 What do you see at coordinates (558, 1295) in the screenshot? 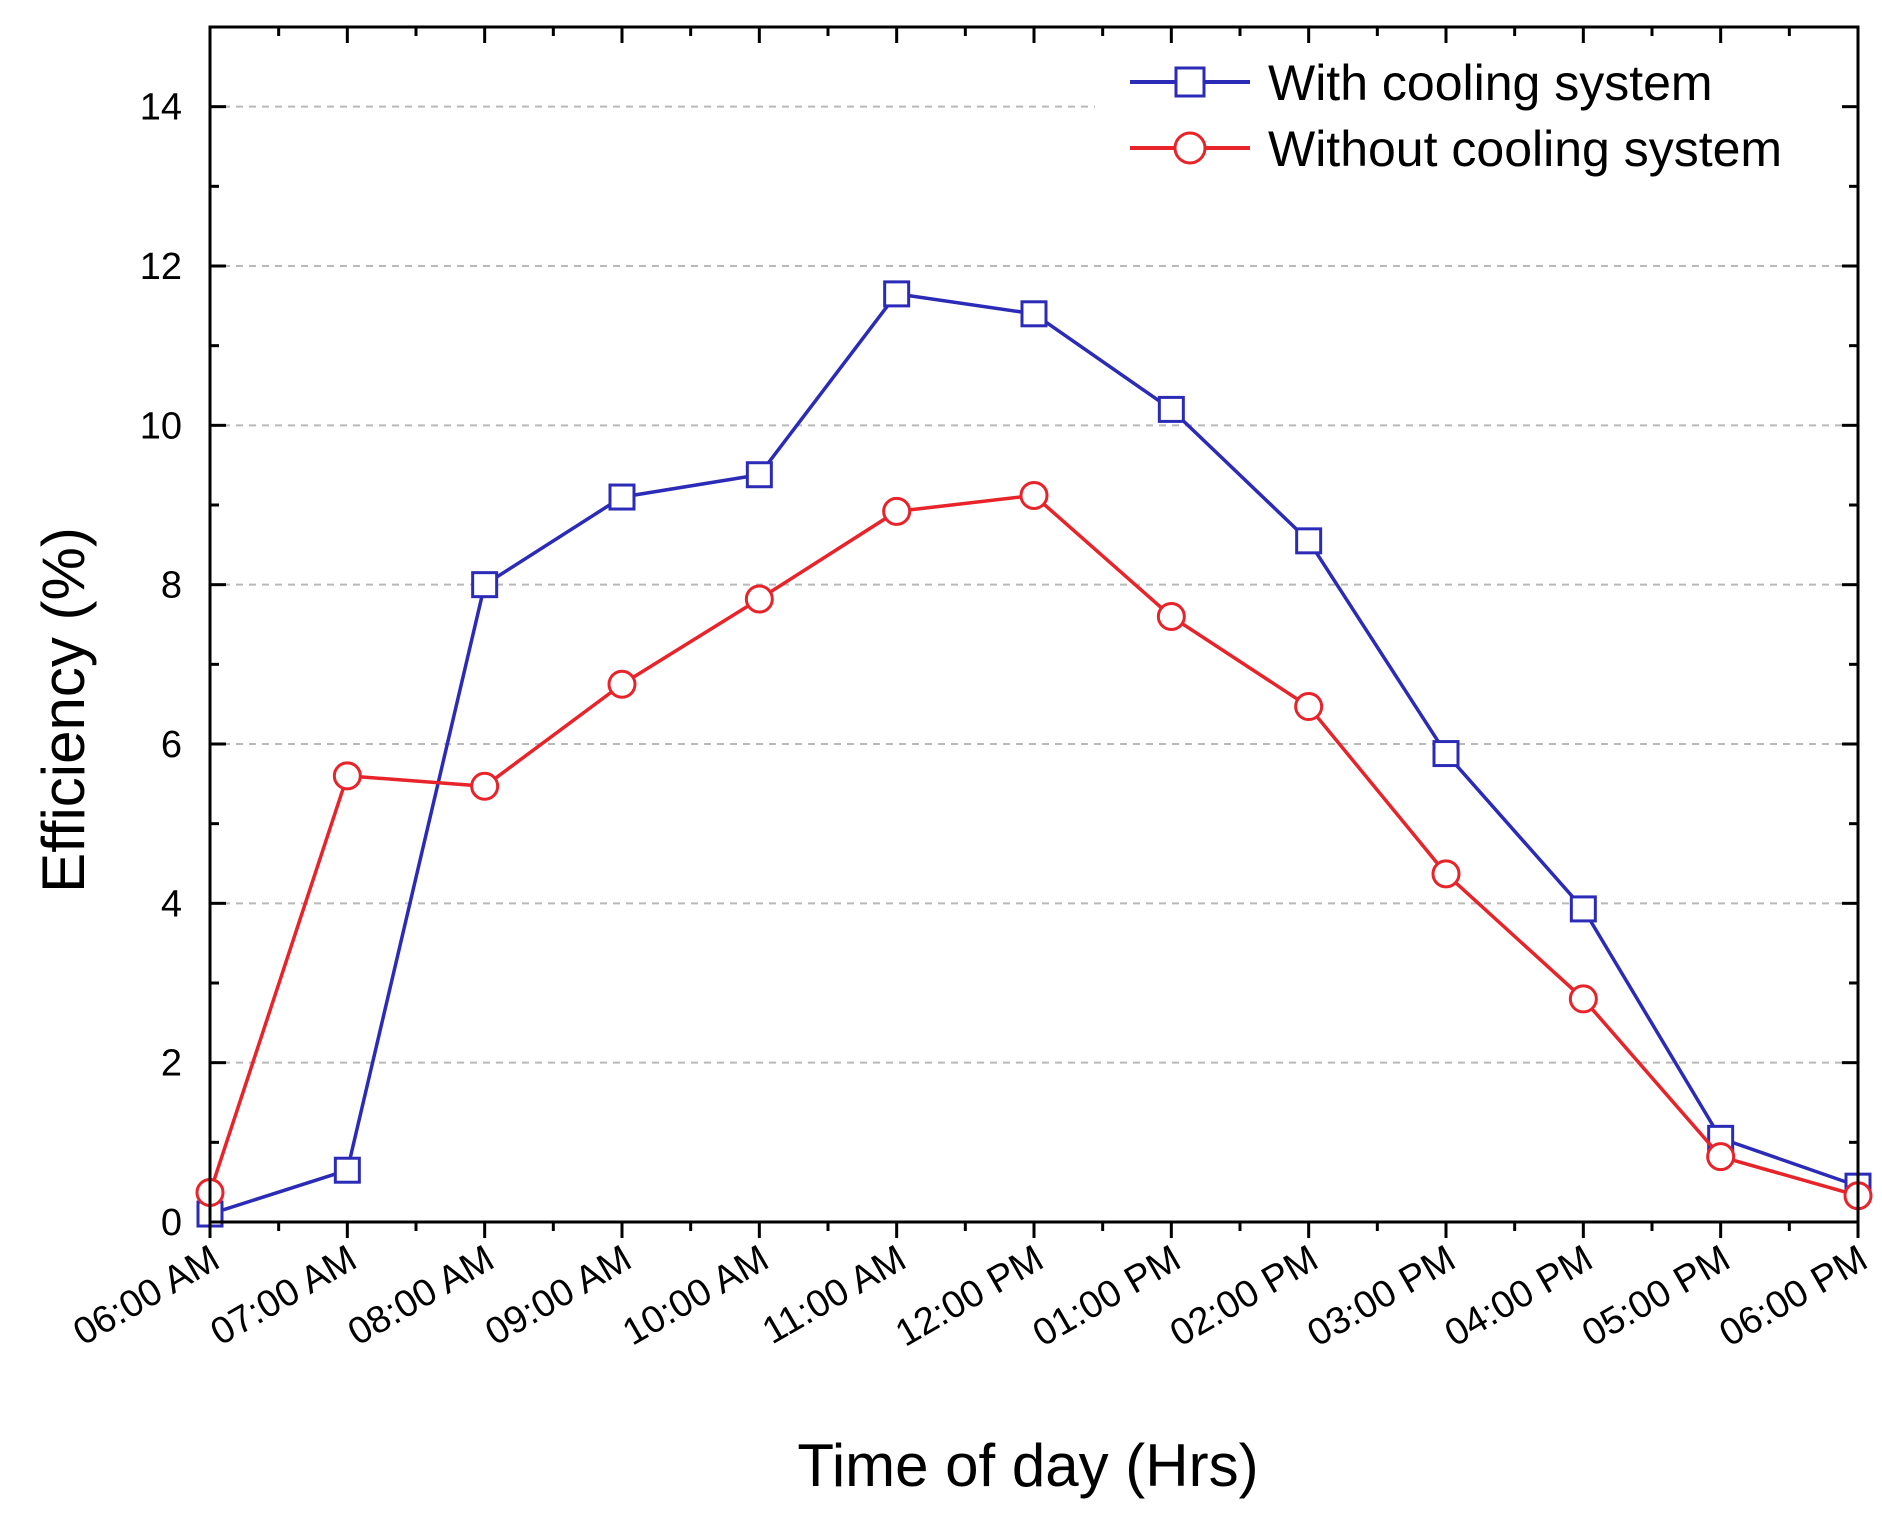
I see `x-tick-label: 09:00 AM` at bounding box center [558, 1295].